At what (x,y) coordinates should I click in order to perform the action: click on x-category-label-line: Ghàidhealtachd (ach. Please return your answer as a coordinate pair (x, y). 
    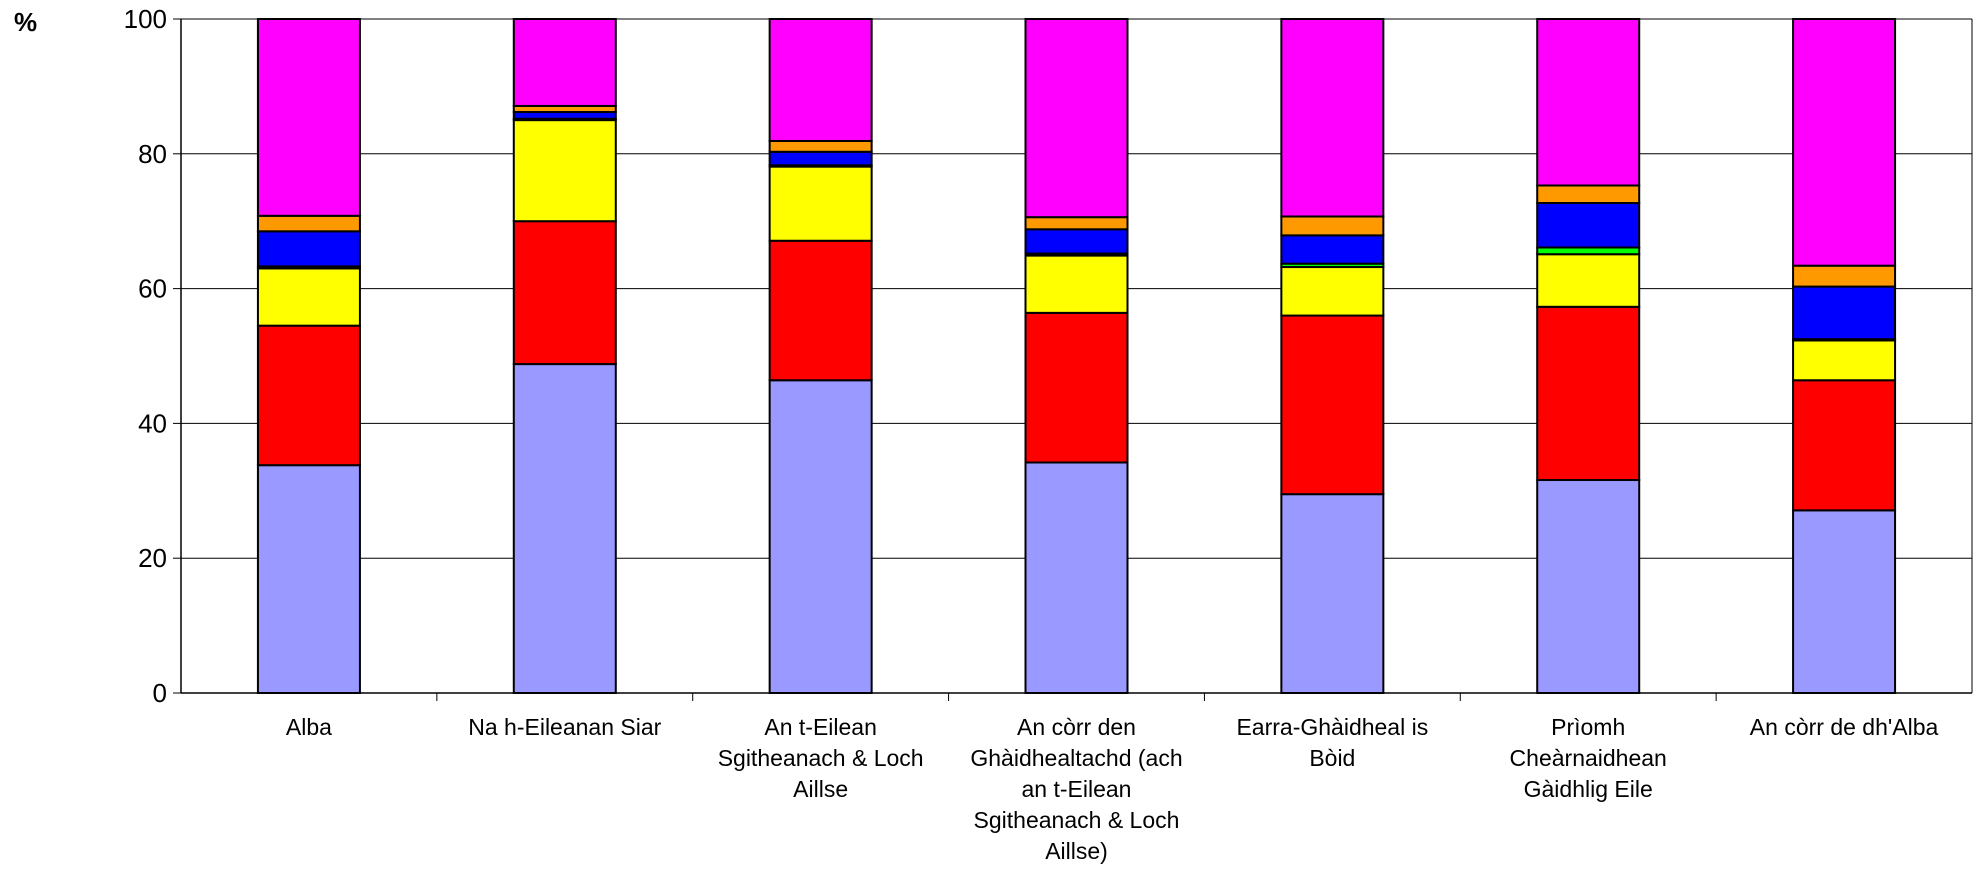
    Looking at the image, I should click on (1076, 758).